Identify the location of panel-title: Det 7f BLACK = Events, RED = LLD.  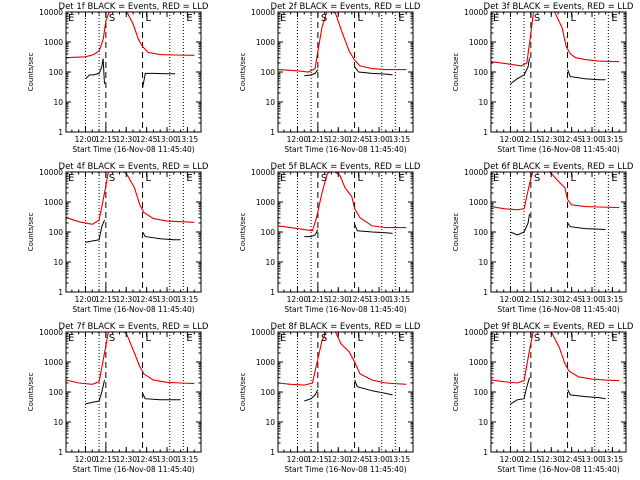
(134, 327).